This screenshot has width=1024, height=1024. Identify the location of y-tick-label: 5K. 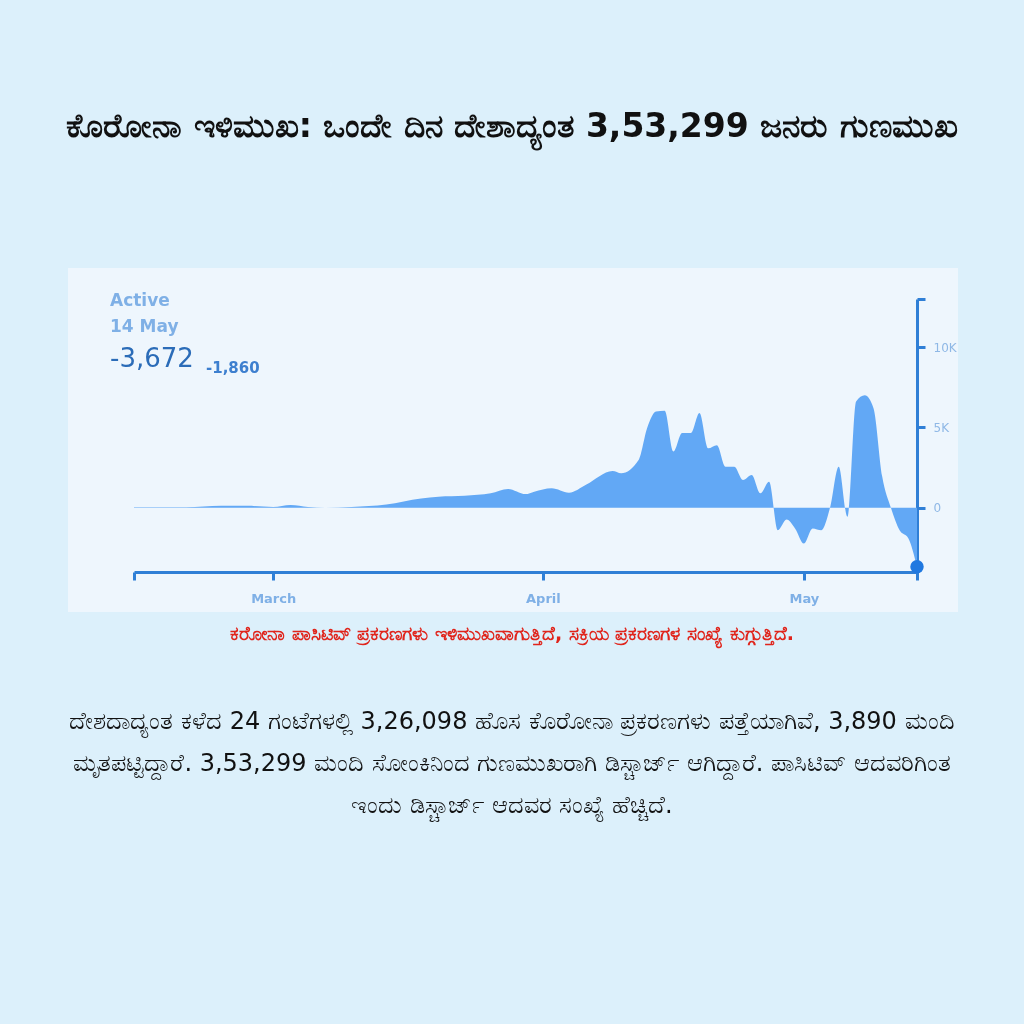
(942, 427).